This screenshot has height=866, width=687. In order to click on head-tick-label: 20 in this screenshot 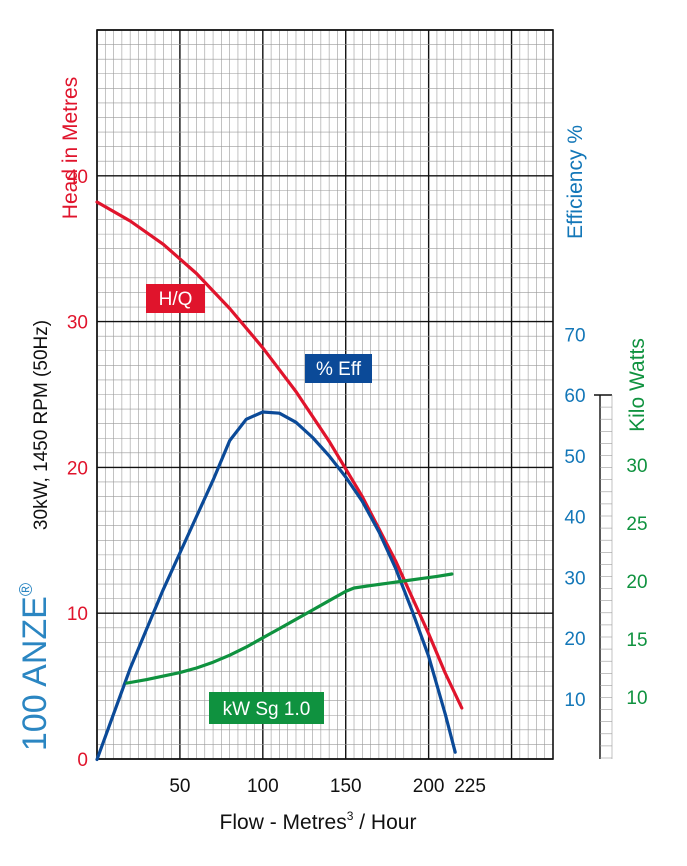, I will do `click(77, 468)`.